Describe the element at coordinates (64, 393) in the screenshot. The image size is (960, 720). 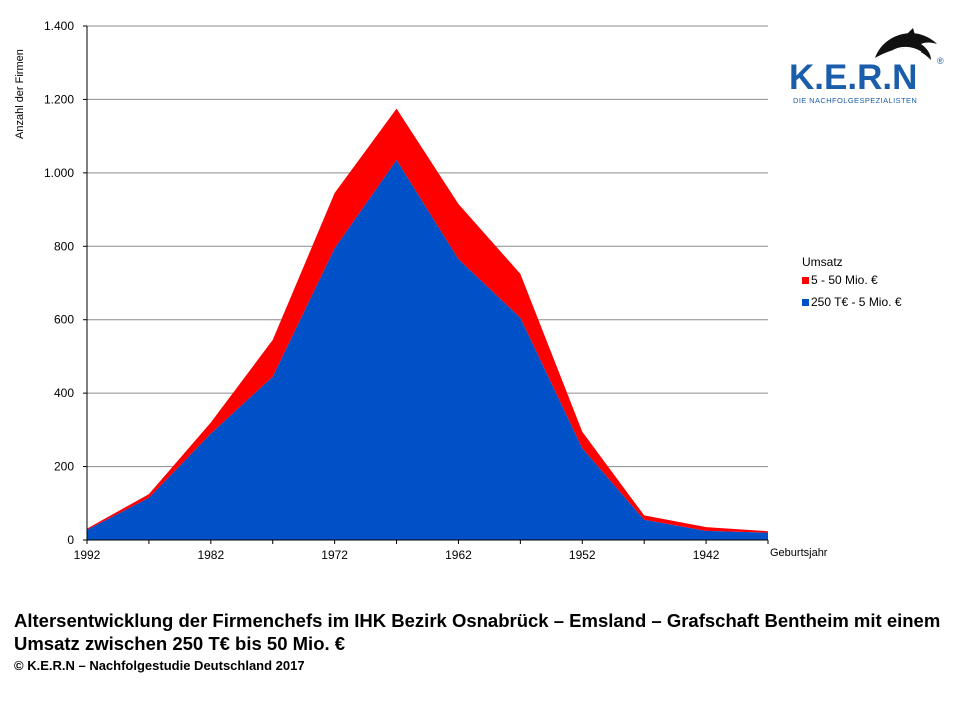
I see `y-tick-label: 400` at that location.